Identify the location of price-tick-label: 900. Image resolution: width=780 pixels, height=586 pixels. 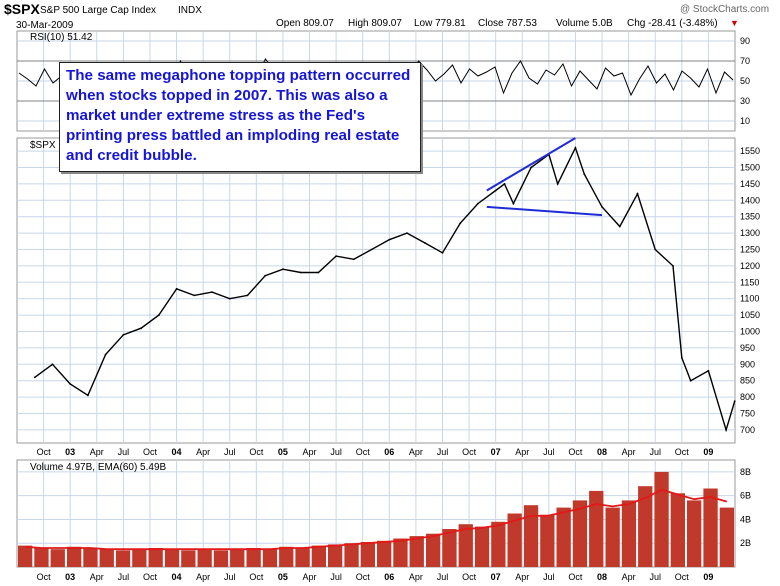
(747, 364).